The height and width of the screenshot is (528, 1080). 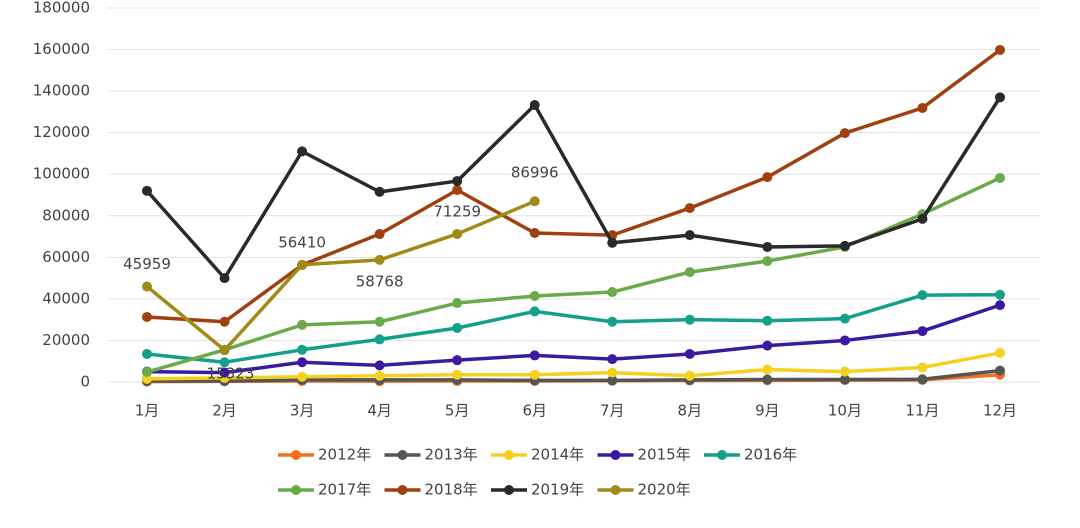 What do you see at coordinates (61, 132) in the screenshot?
I see `y-tick-label: 120000` at bounding box center [61, 132].